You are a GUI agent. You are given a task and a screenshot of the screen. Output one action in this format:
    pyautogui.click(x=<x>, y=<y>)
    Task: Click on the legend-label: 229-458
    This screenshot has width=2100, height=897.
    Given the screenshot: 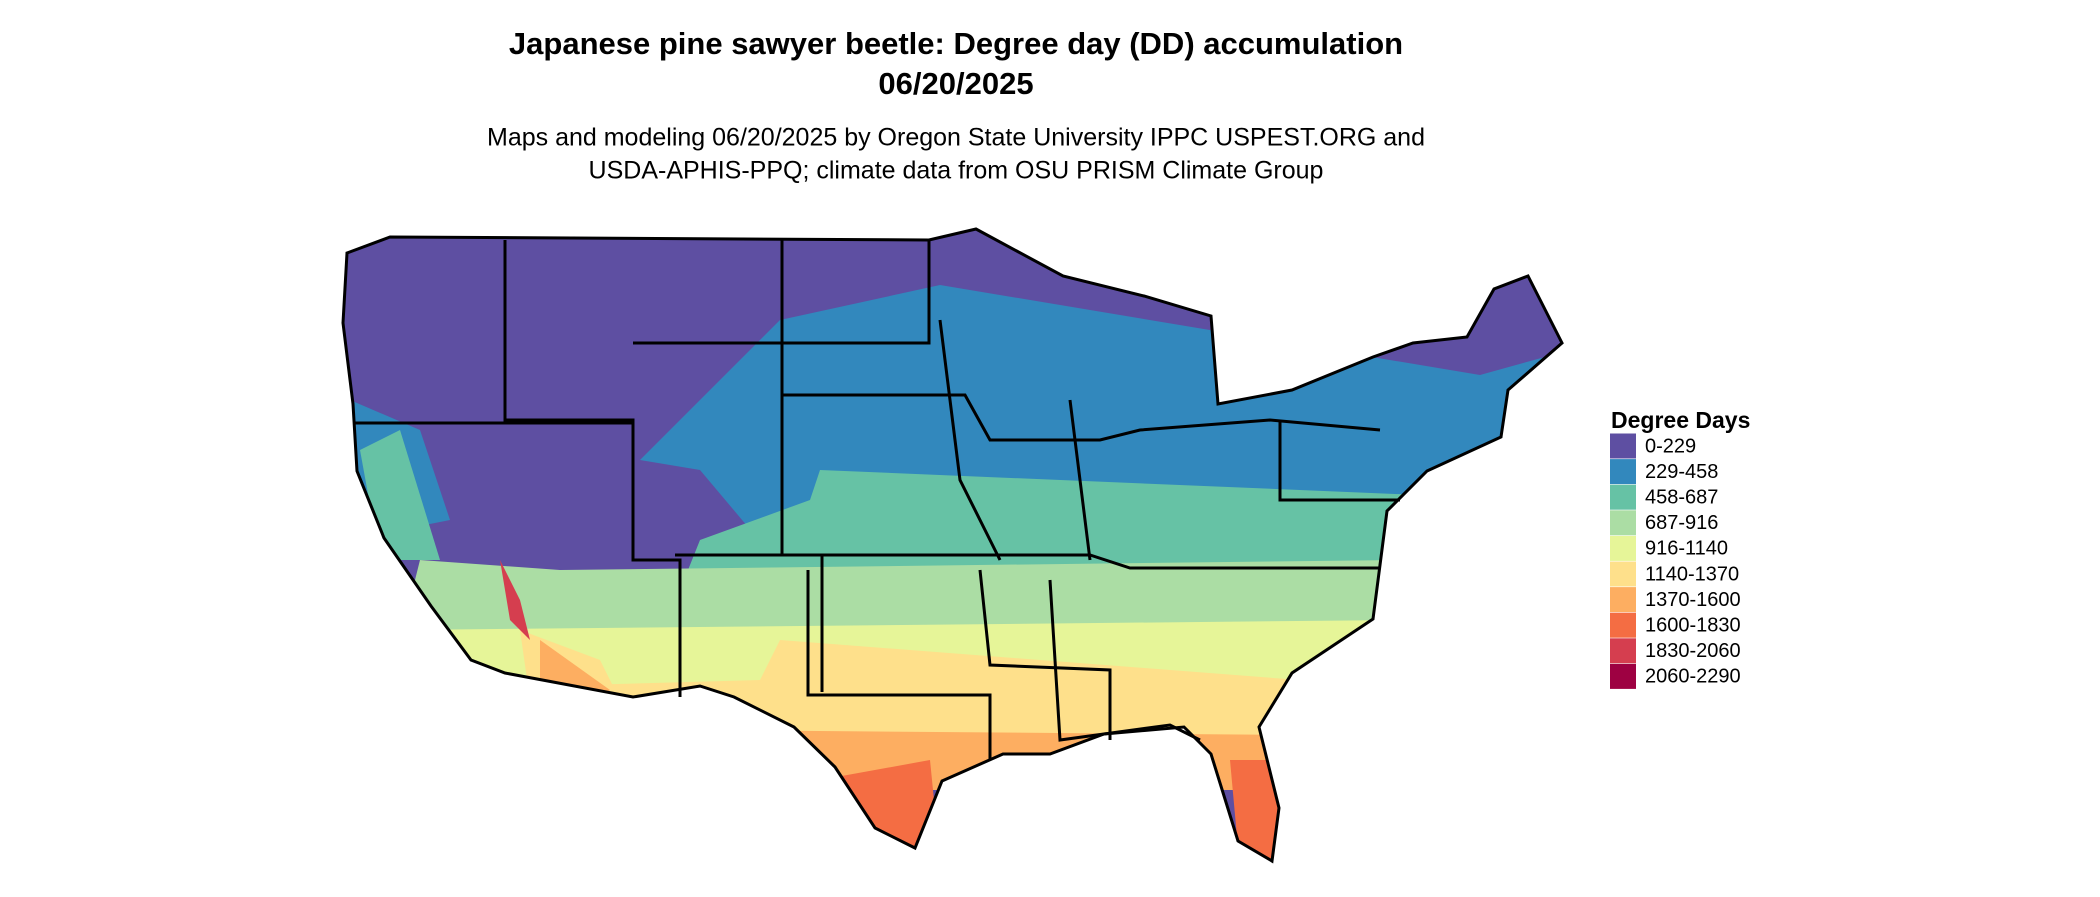 What is the action you would take?
    pyautogui.click(x=1681, y=472)
    